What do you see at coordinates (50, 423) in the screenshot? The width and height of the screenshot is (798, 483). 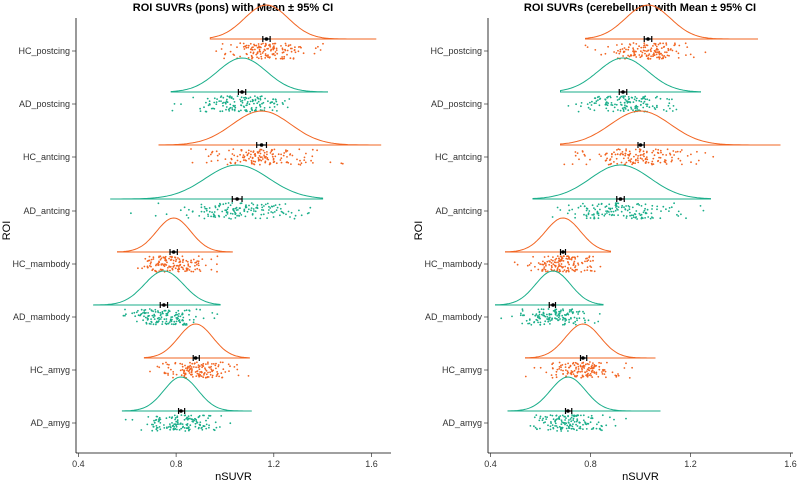 I see `y-tick-label: AD_amyg` at bounding box center [50, 423].